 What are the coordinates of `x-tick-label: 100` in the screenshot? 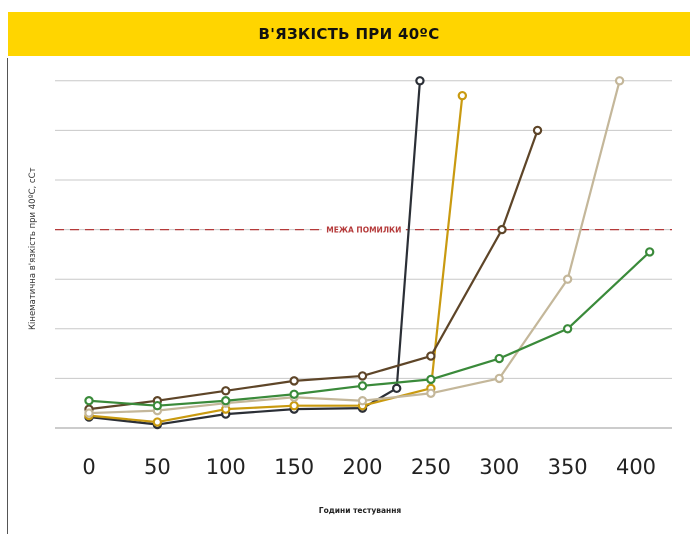 It's located at (226, 467).